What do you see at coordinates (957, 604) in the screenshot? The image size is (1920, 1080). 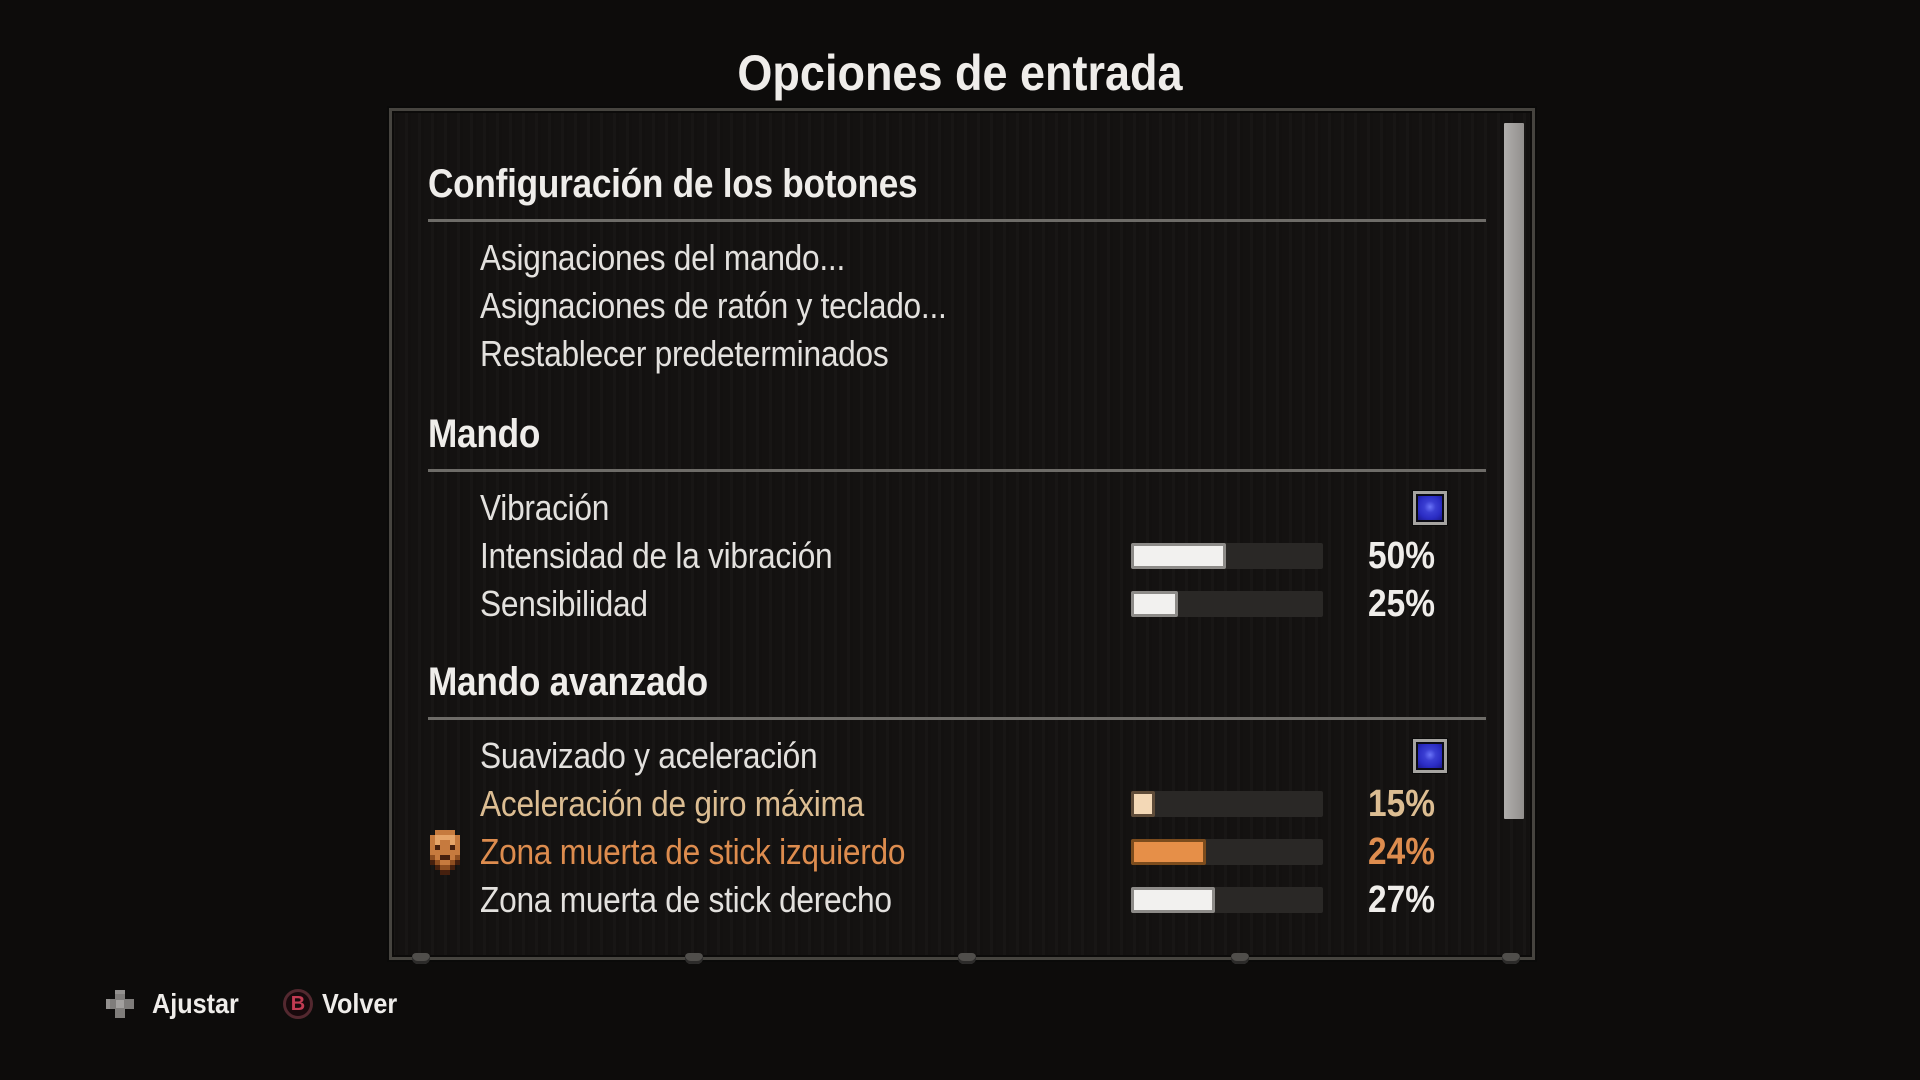 I see `option-row-sensitivity: Sensibilidad 25%` at bounding box center [957, 604].